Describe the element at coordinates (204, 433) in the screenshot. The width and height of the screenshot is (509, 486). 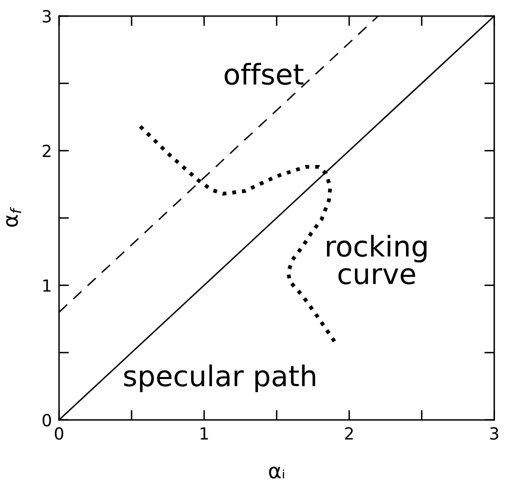
I see `x-tick-label: 1` at that location.